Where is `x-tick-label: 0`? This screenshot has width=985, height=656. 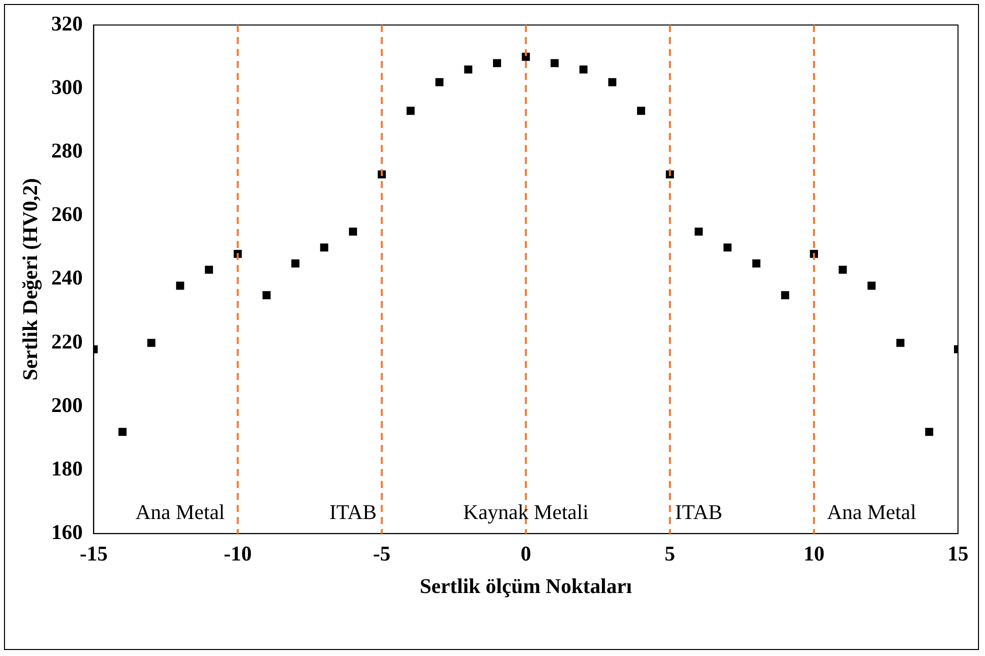
x-tick-label: 0 is located at coordinates (526, 554).